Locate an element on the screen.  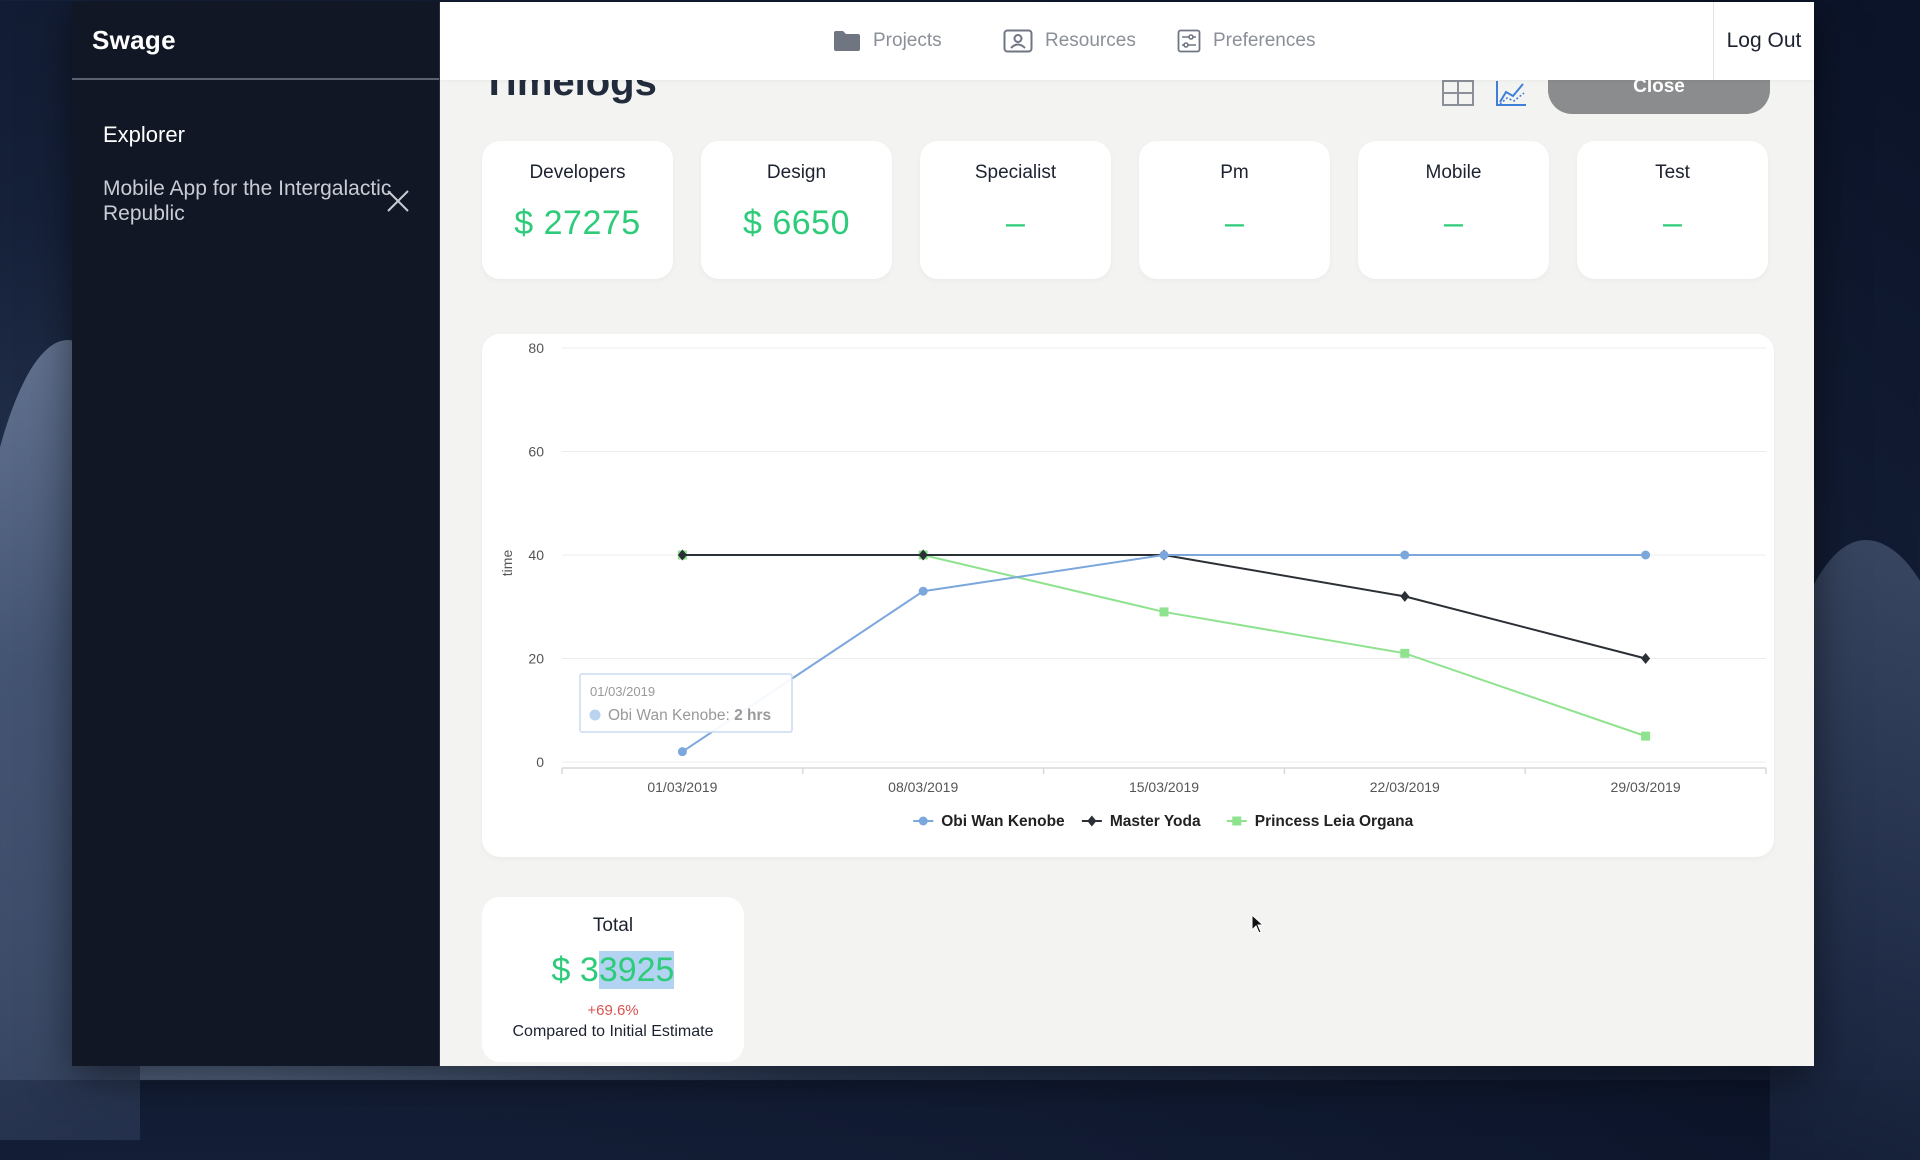
y-tick-label: 60 is located at coordinates (536, 452).